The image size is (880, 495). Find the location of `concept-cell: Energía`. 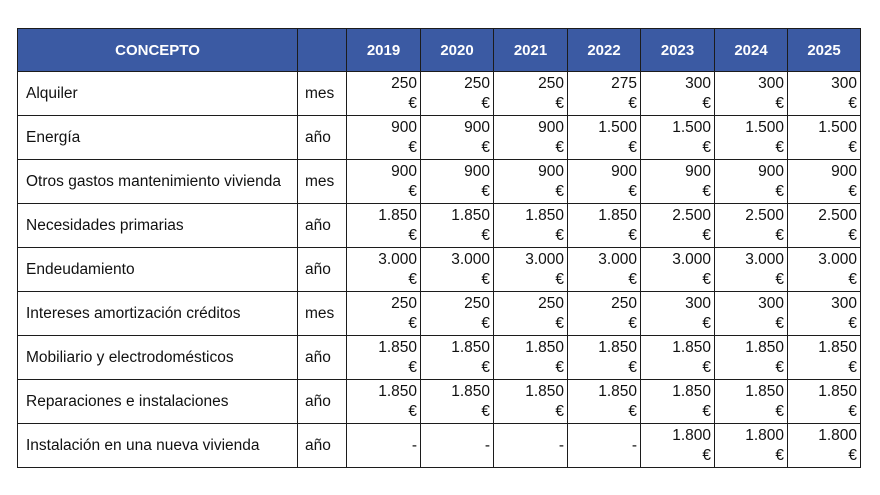

concept-cell: Energía is located at coordinates (157, 137).